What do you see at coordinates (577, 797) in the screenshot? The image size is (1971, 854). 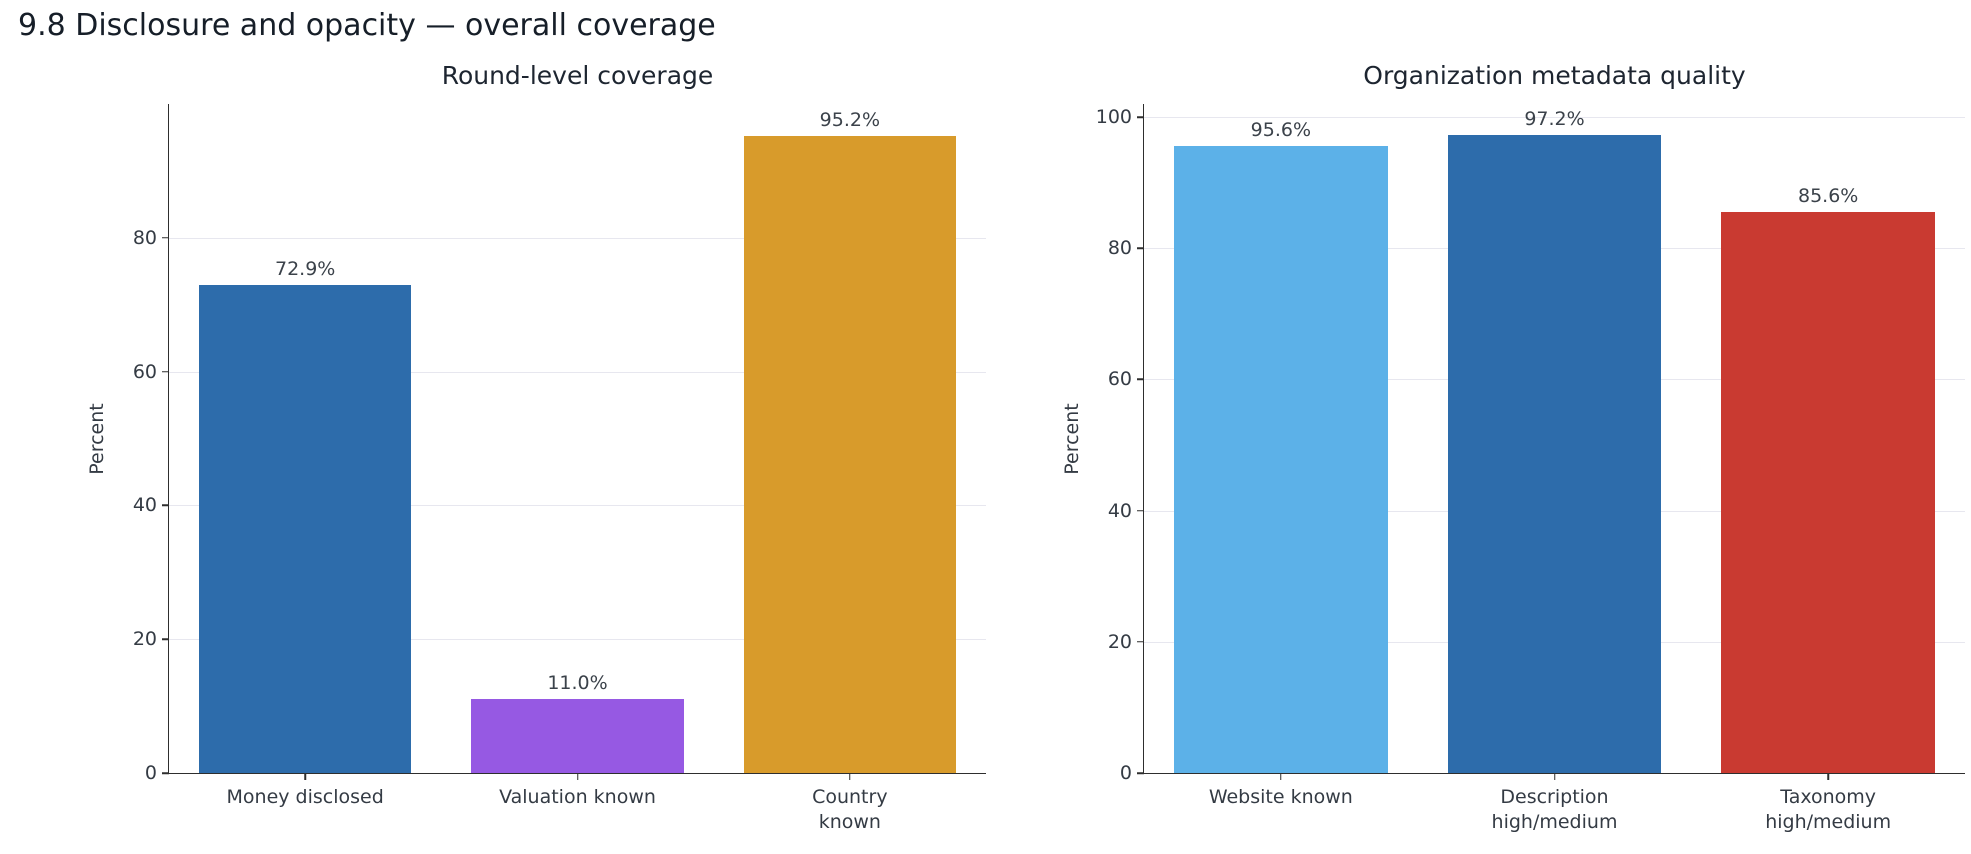 I see `x-tick-label: Valuation known` at bounding box center [577, 797].